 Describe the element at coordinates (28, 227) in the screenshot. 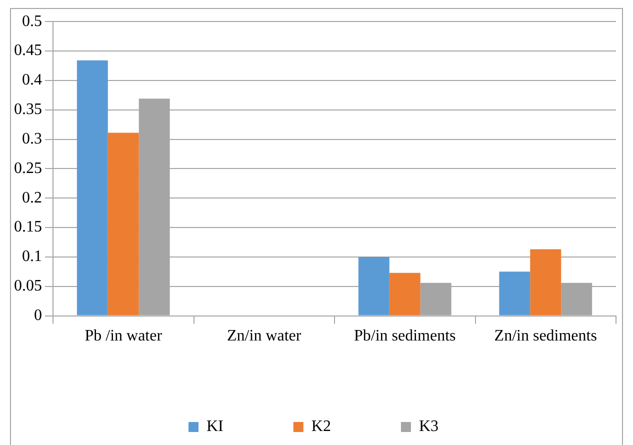

I see `y-tick-label: 0.15` at that location.